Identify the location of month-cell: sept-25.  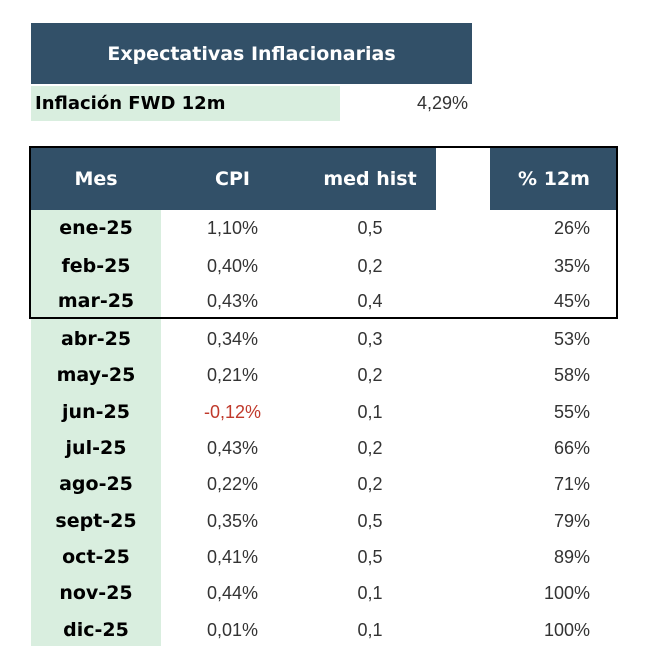
(96, 521).